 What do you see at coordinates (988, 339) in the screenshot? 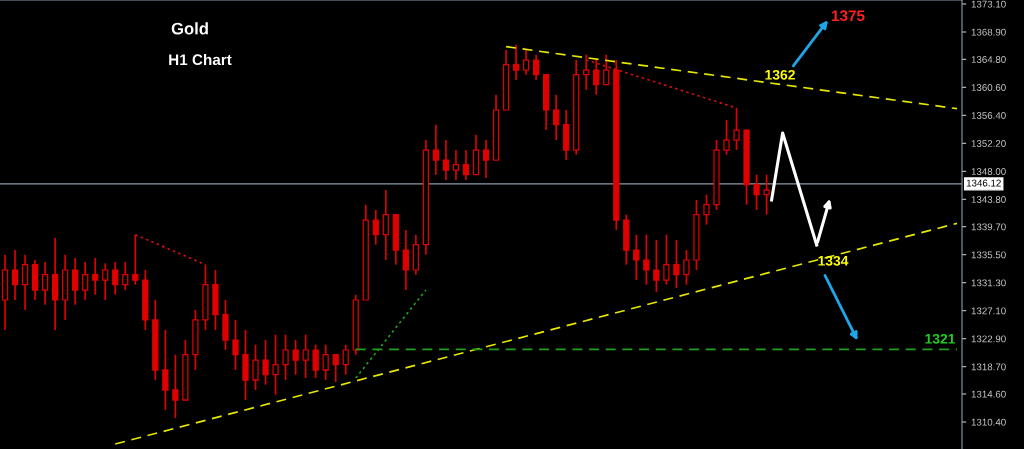
I see `y-tick-label: 1322.90` at bounding box center [988, 339].